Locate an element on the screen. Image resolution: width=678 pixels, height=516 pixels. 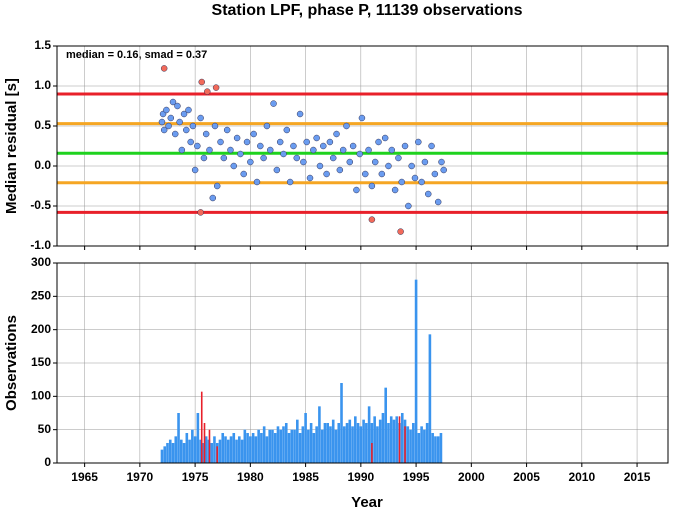
y-tick-label: 1.0 is located at coordinates (42, 85).